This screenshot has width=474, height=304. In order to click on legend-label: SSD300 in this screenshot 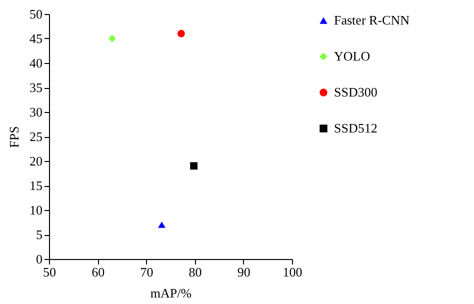, I will do `click(356, 92)`.